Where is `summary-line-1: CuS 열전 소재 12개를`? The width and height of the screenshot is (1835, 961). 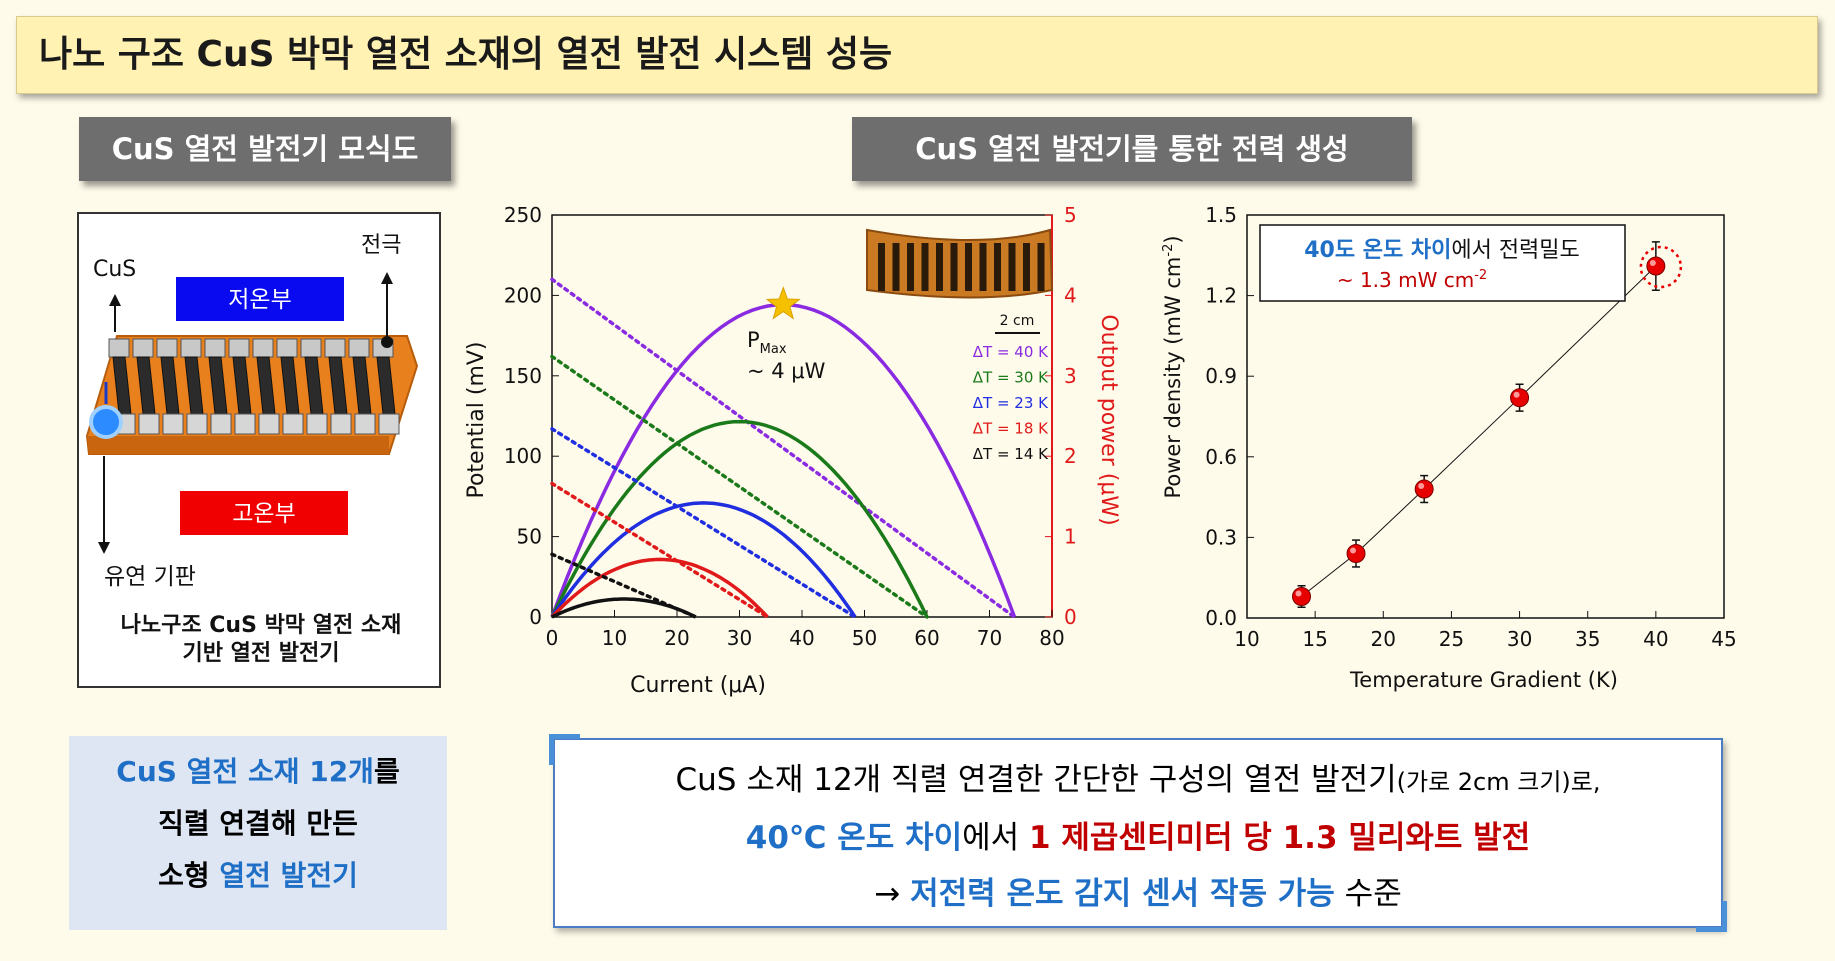
summary-line-1: CuS 열전 소재 12개를 is located at coordinates (258, 772).